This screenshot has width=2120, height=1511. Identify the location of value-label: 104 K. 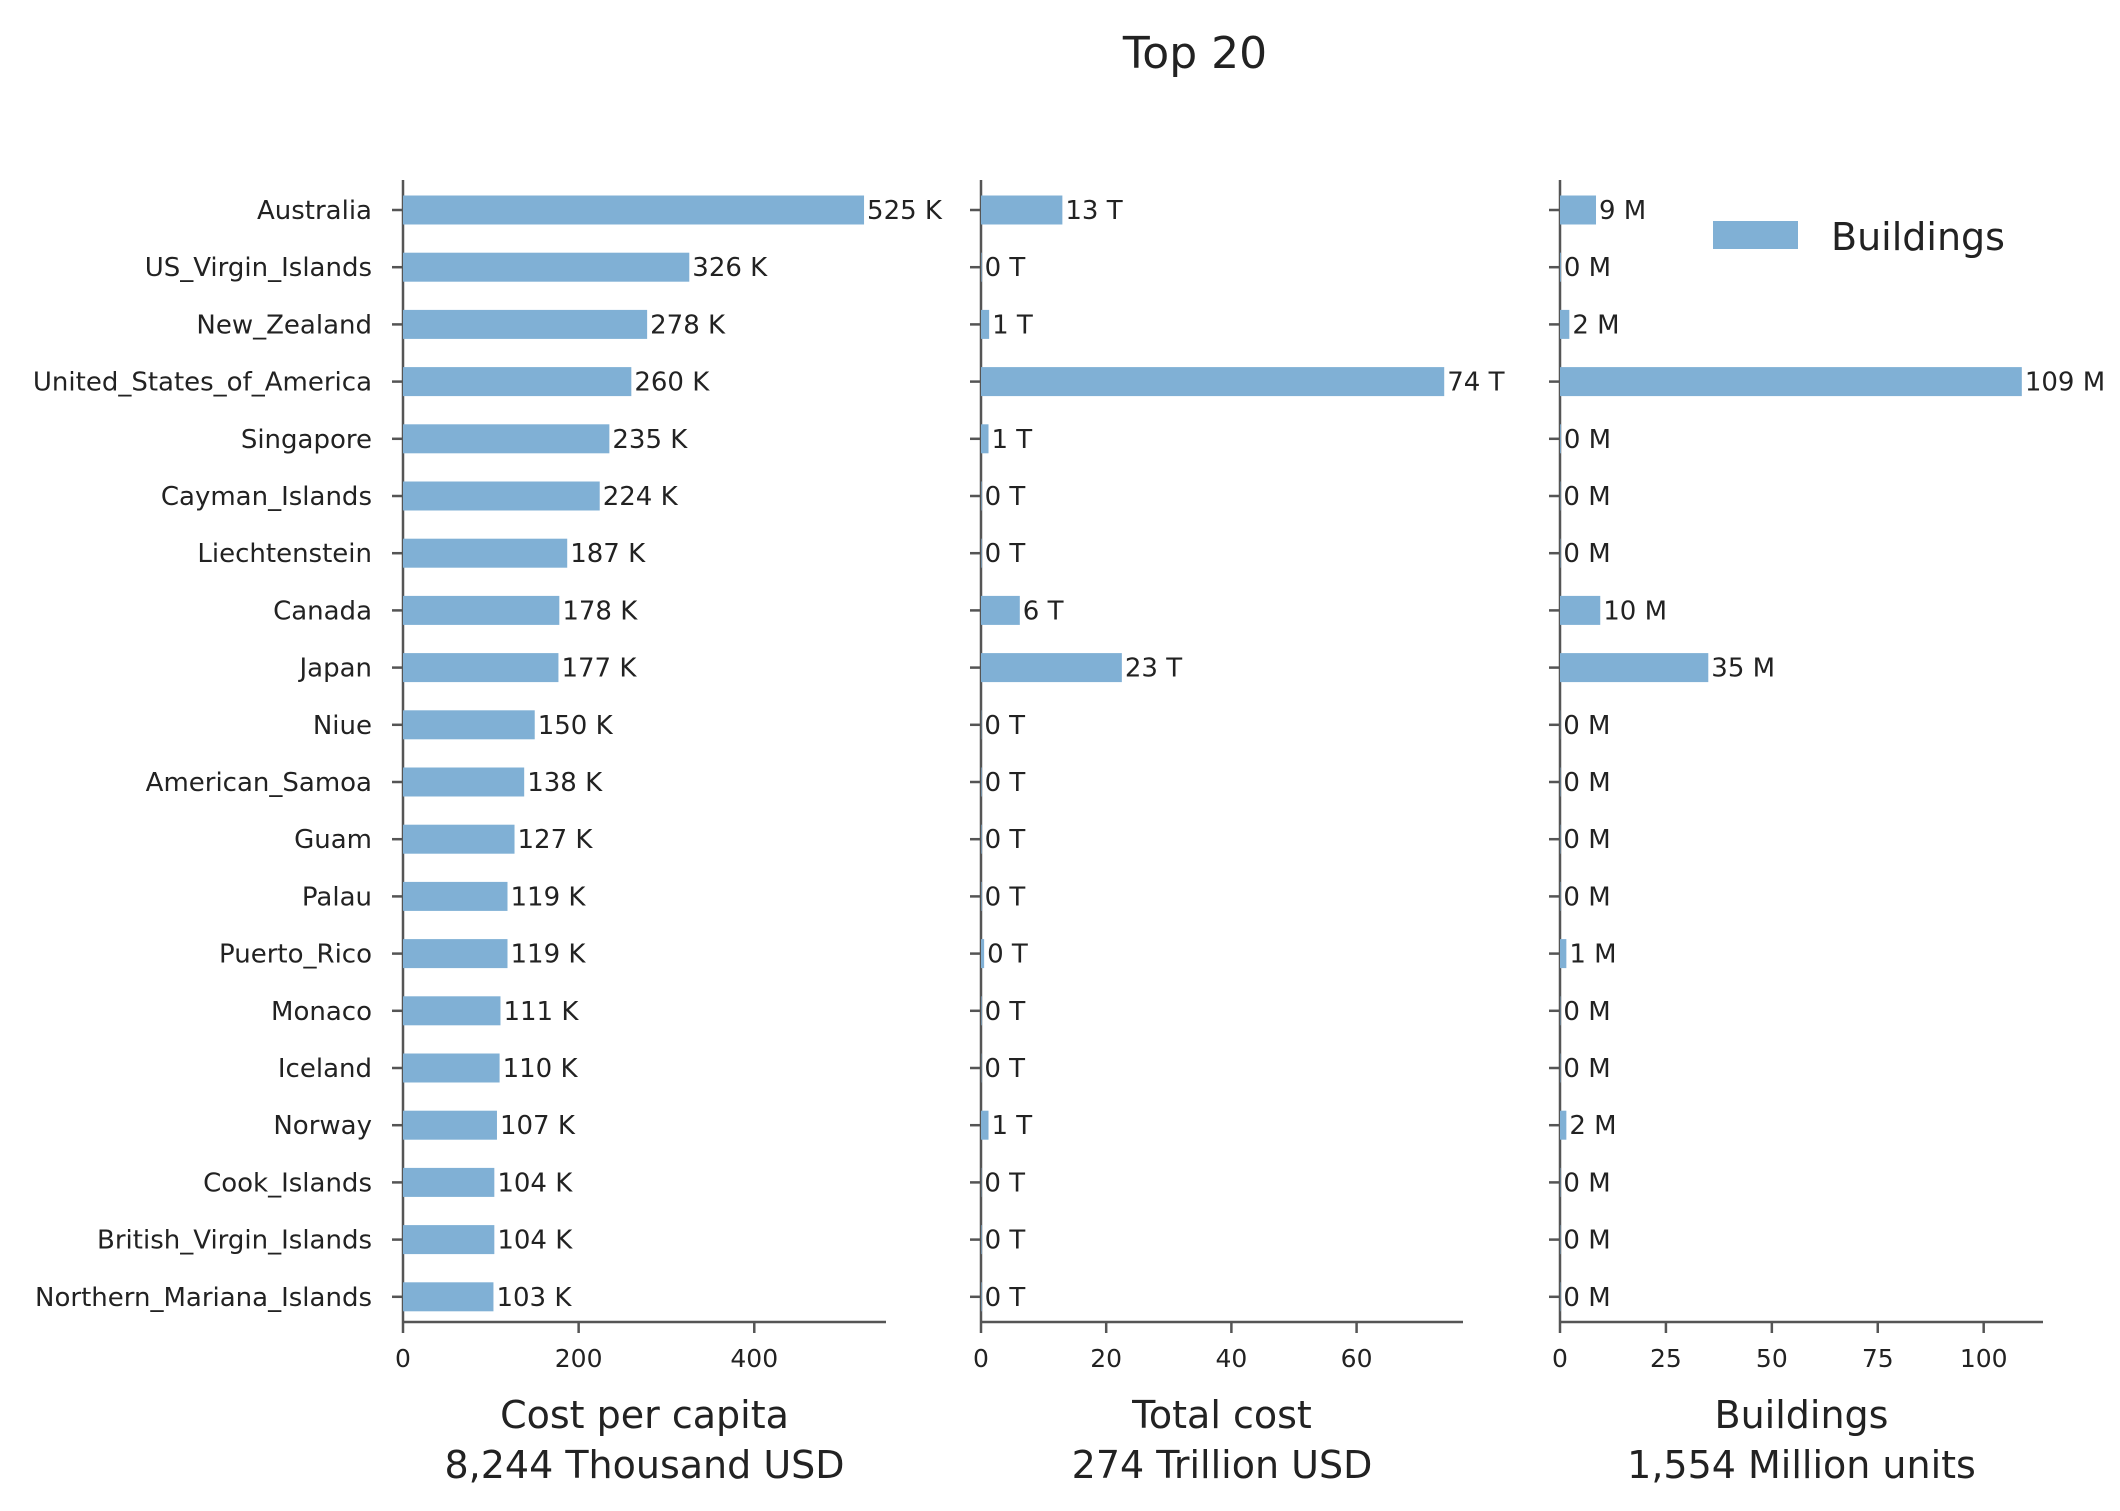
(535, 1241).